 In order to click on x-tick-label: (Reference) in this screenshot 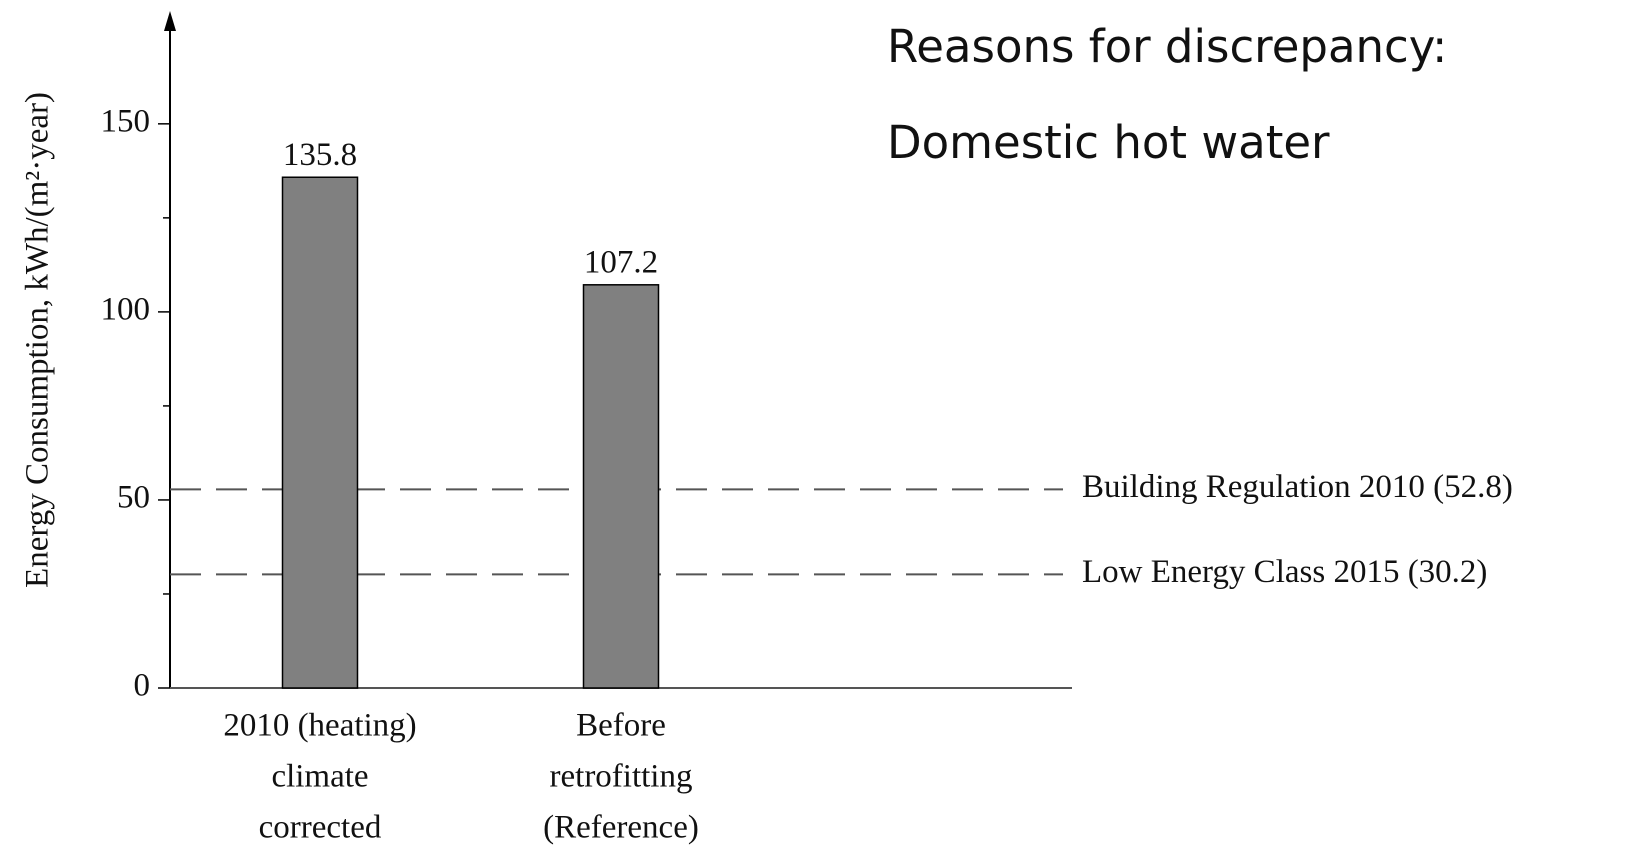, I will do `click(621, 828)`.